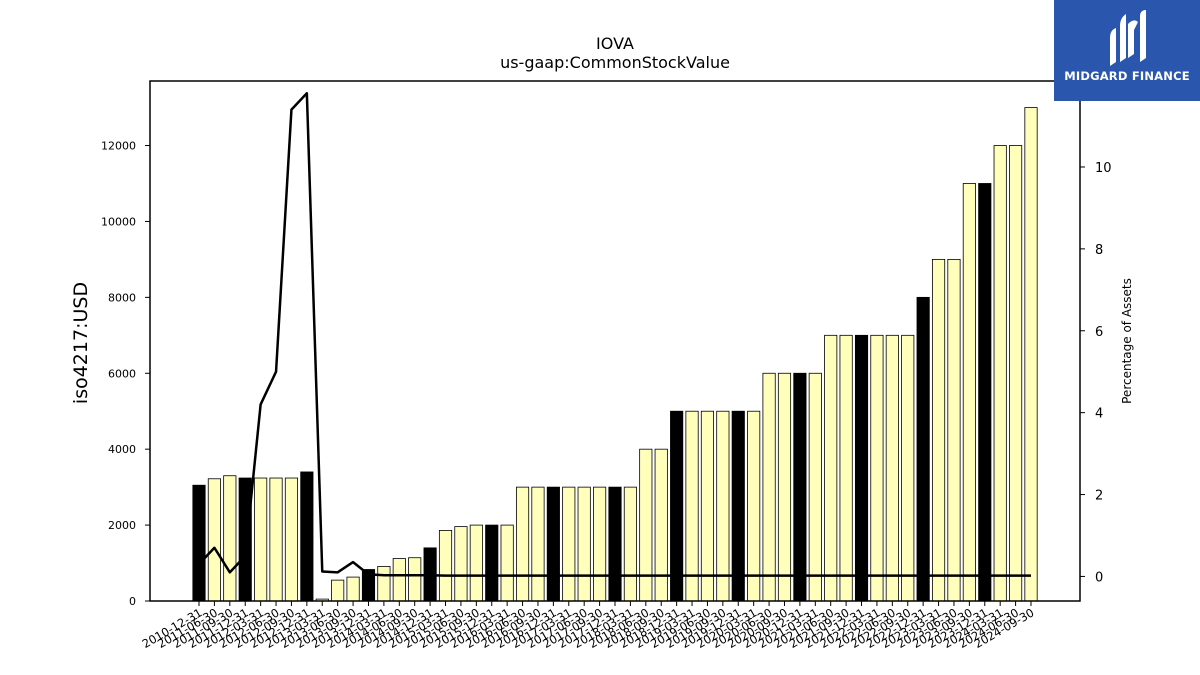  I want to click on y-tick-label: 8000, so click(122, 297).